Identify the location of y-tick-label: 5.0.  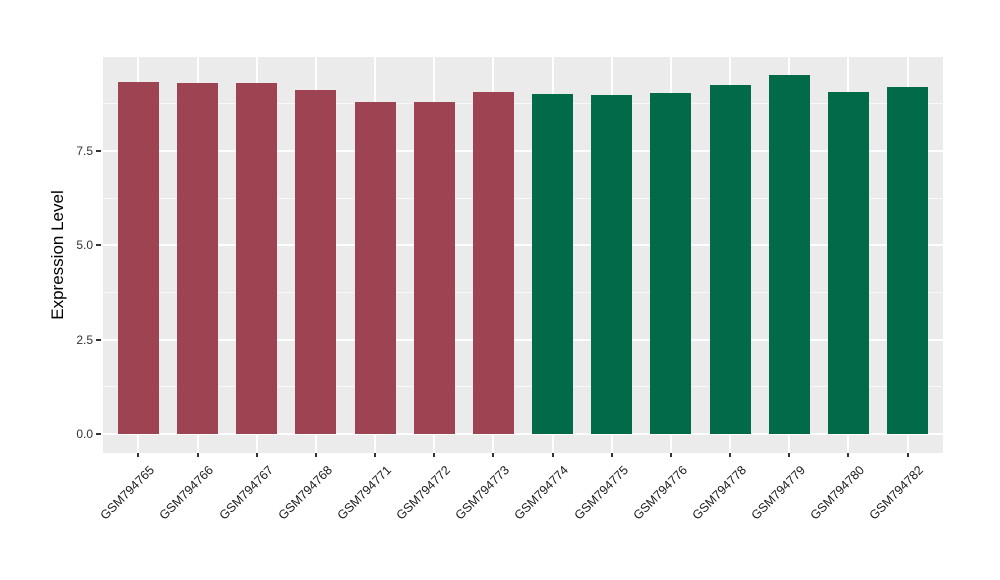
(84, 245).